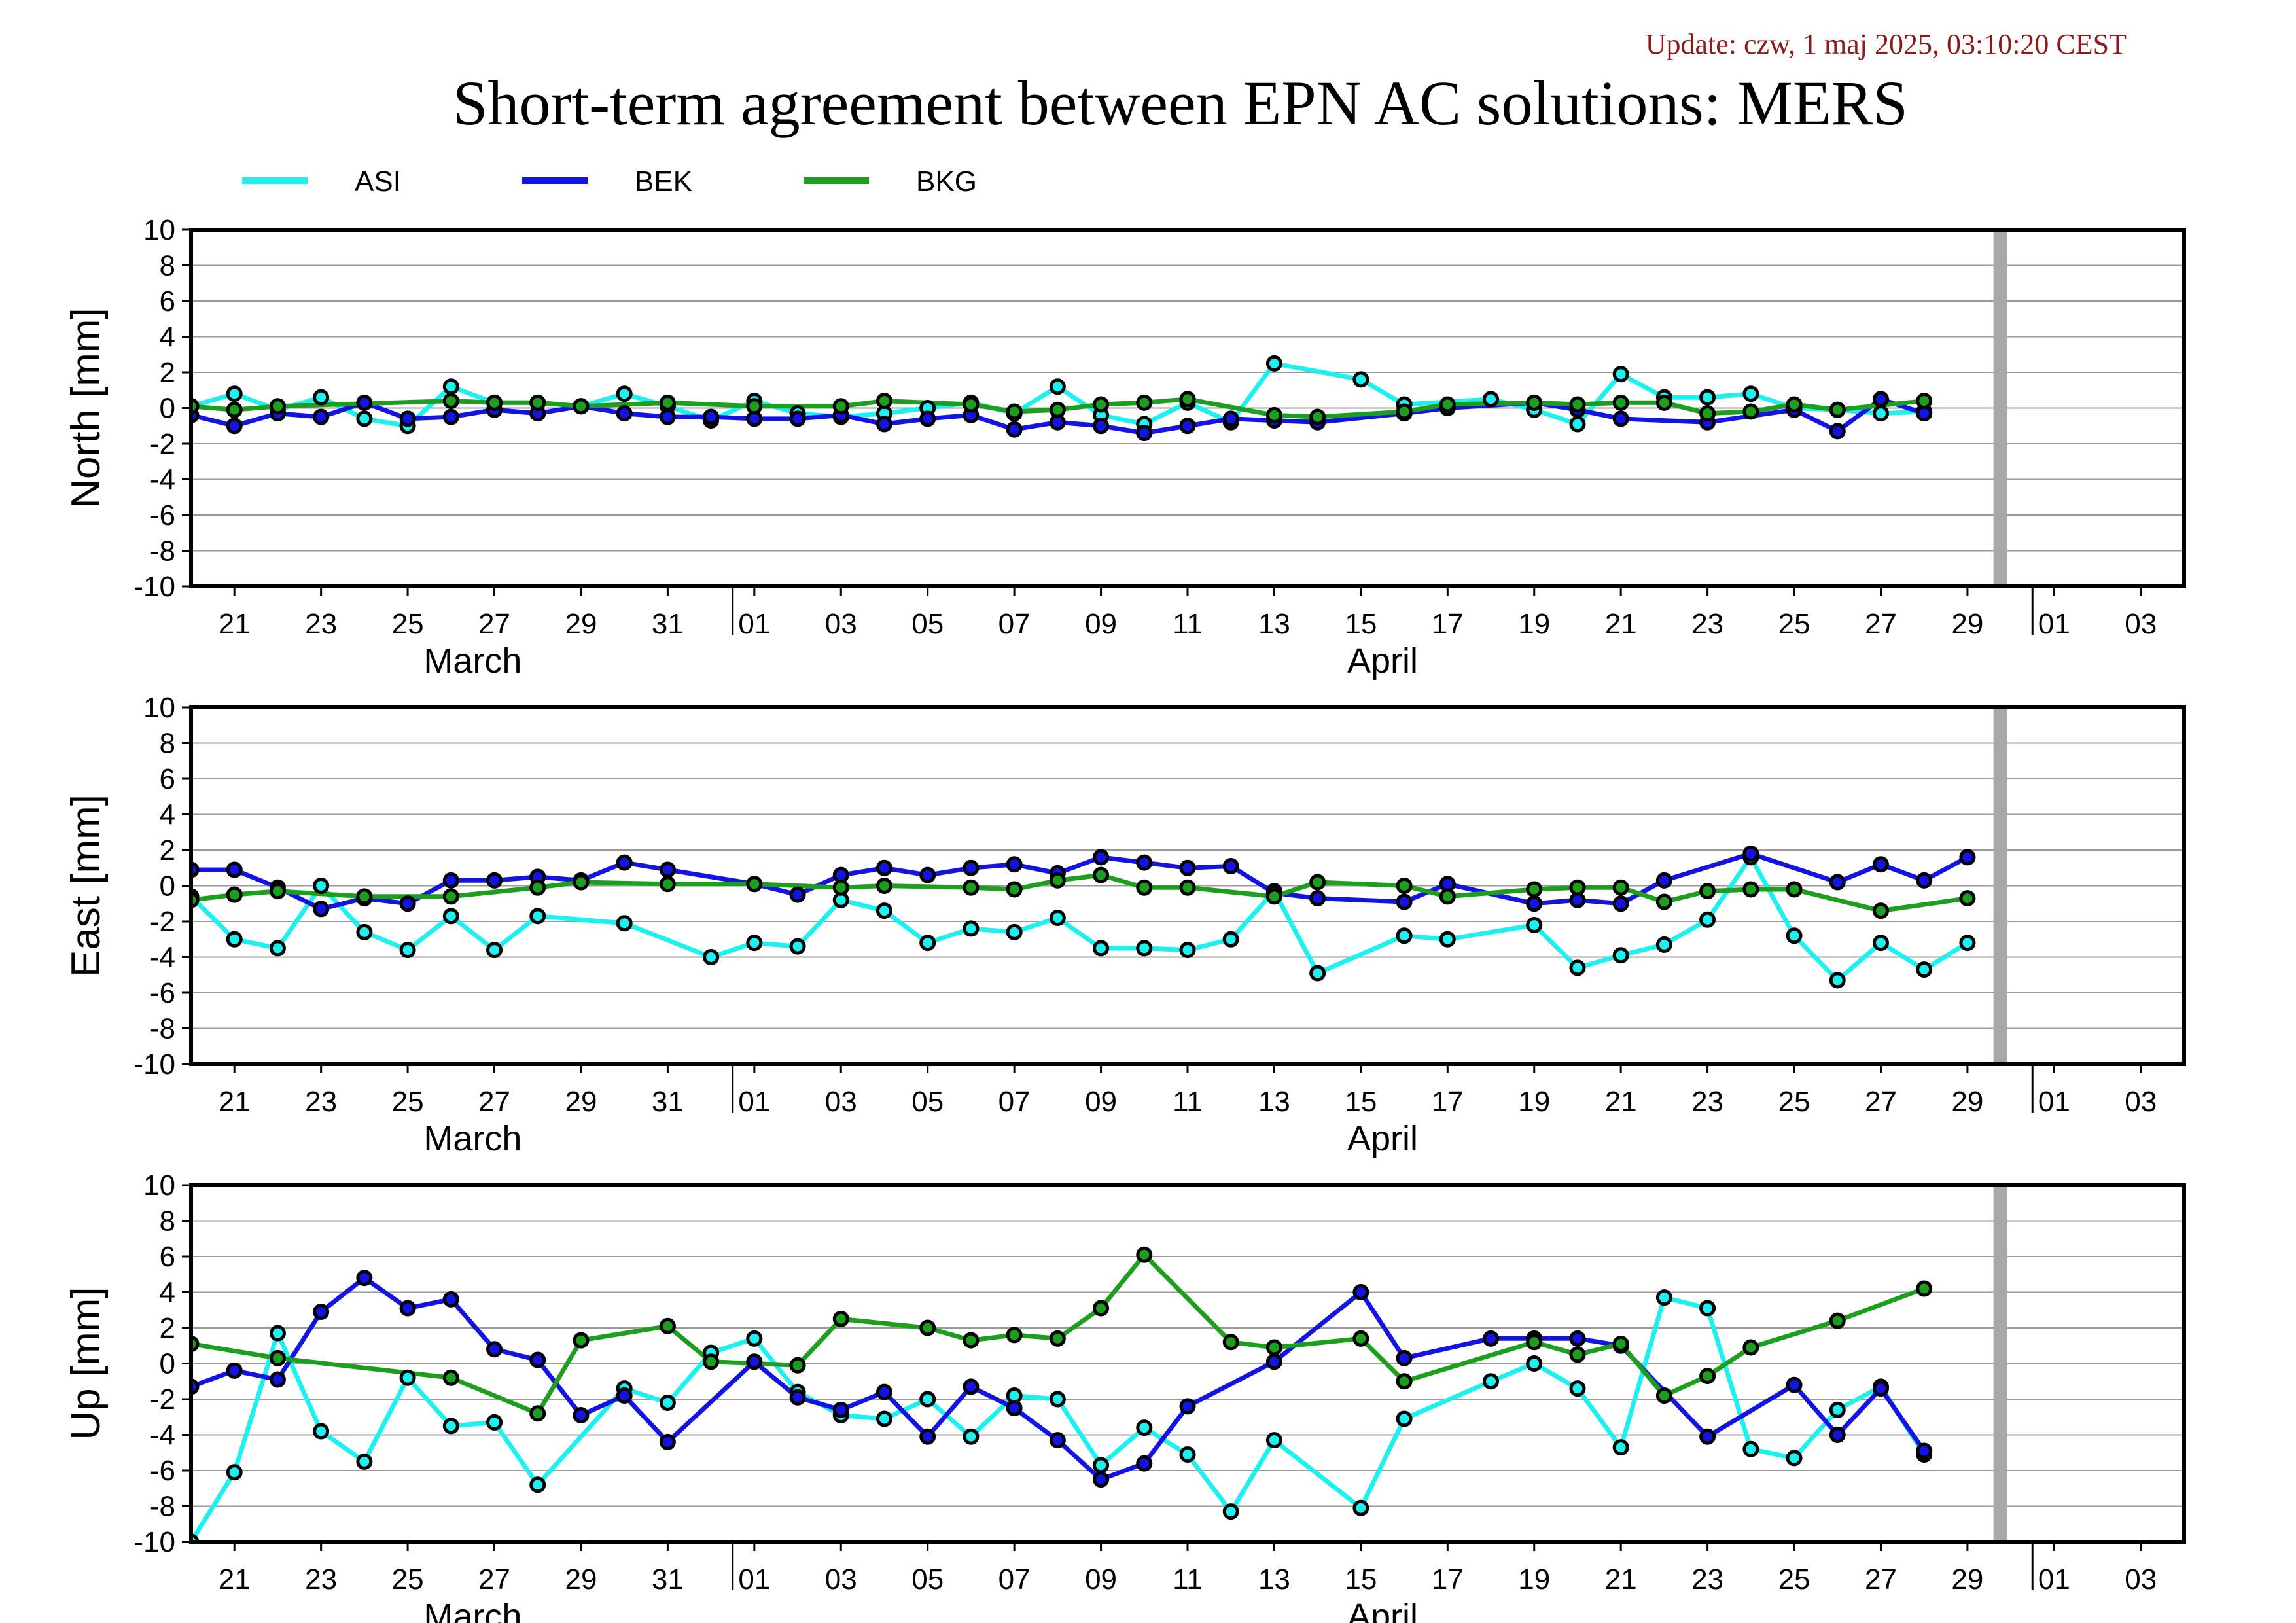 The width and height of the screenshot is (2296, 1623). I want to click on up-month-label: April, so click(1382, 1610).